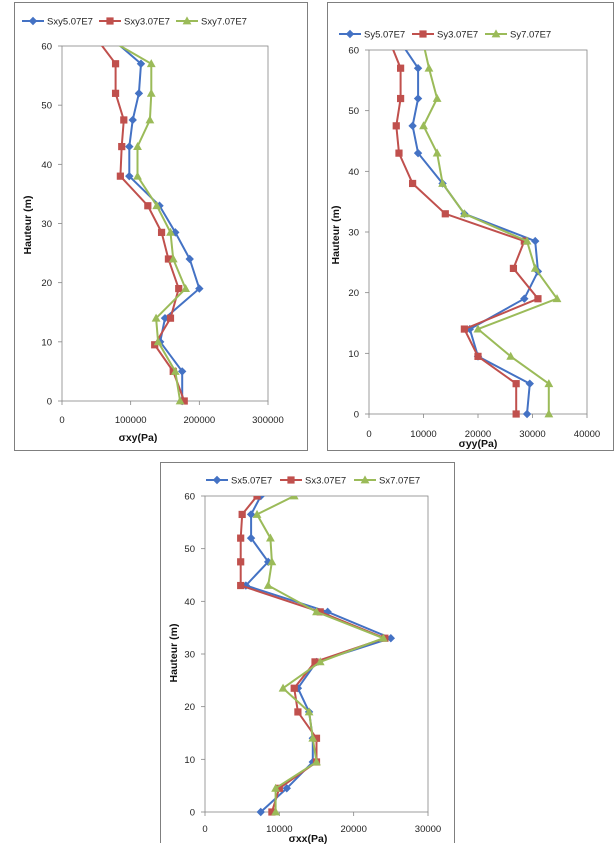 The width and height of the screenshot is (616, 844). What do you see at coordinates (131, 420) in the screenshot?
I see `x-tick-label: 100000` at bounding box center [131, 420].